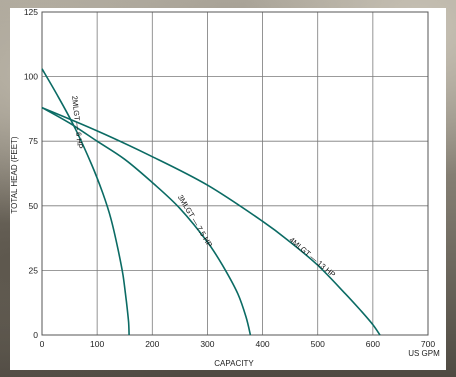 Image resolution: width=456 pixels, height=377 pixels. Describe the element at coordinates (373, 344) in the screenshot. I see `x-tick-label: 600` at that location.